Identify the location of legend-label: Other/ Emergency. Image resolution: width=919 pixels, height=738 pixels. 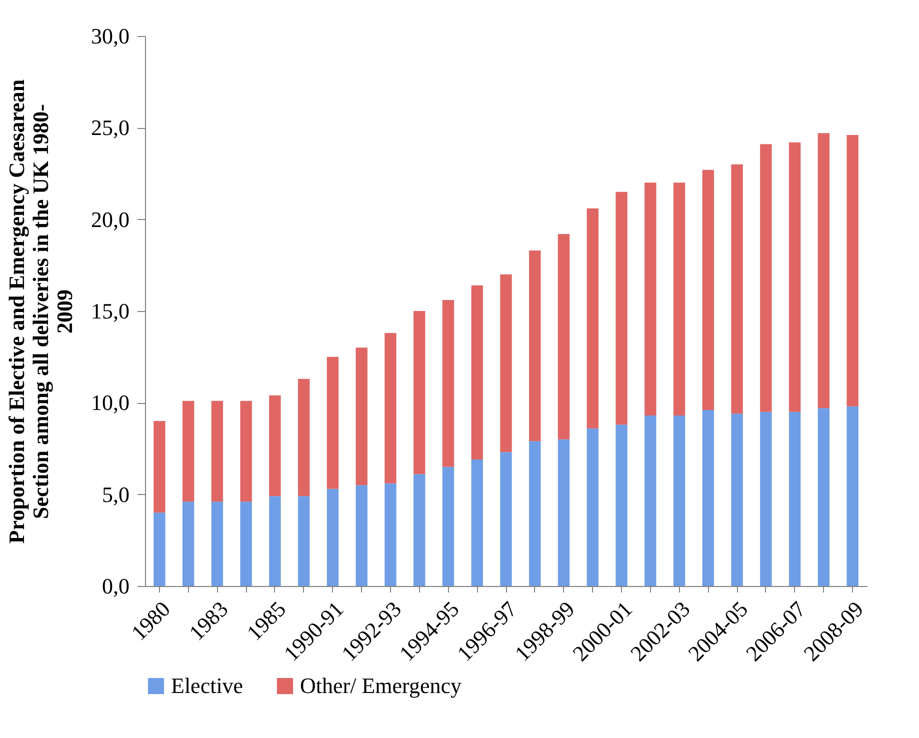
(381, 685).